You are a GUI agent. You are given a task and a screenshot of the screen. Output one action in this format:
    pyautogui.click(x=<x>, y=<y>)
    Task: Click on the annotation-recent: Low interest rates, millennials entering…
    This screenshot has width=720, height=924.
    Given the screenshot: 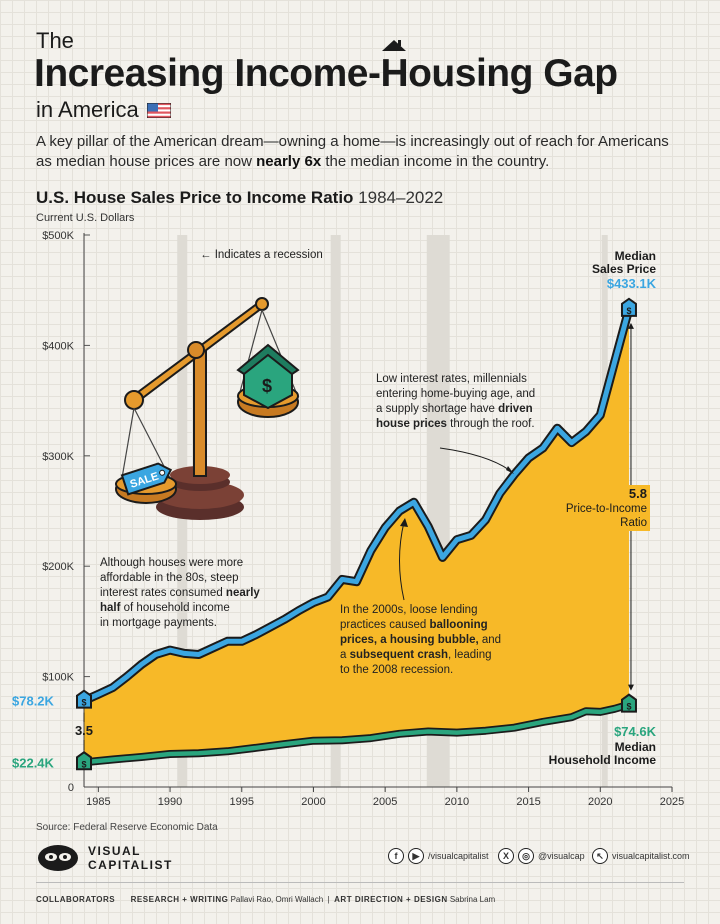 What is the action you would take?
    pyautogui.click(x=456, y=401)
    